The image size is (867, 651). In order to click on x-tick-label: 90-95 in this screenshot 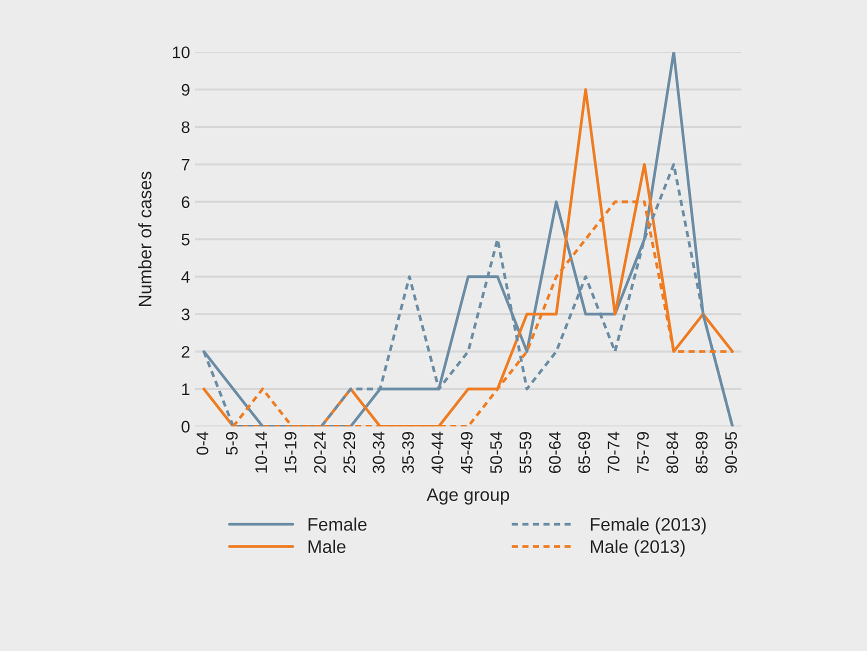, I will do `click(731, 453)`.